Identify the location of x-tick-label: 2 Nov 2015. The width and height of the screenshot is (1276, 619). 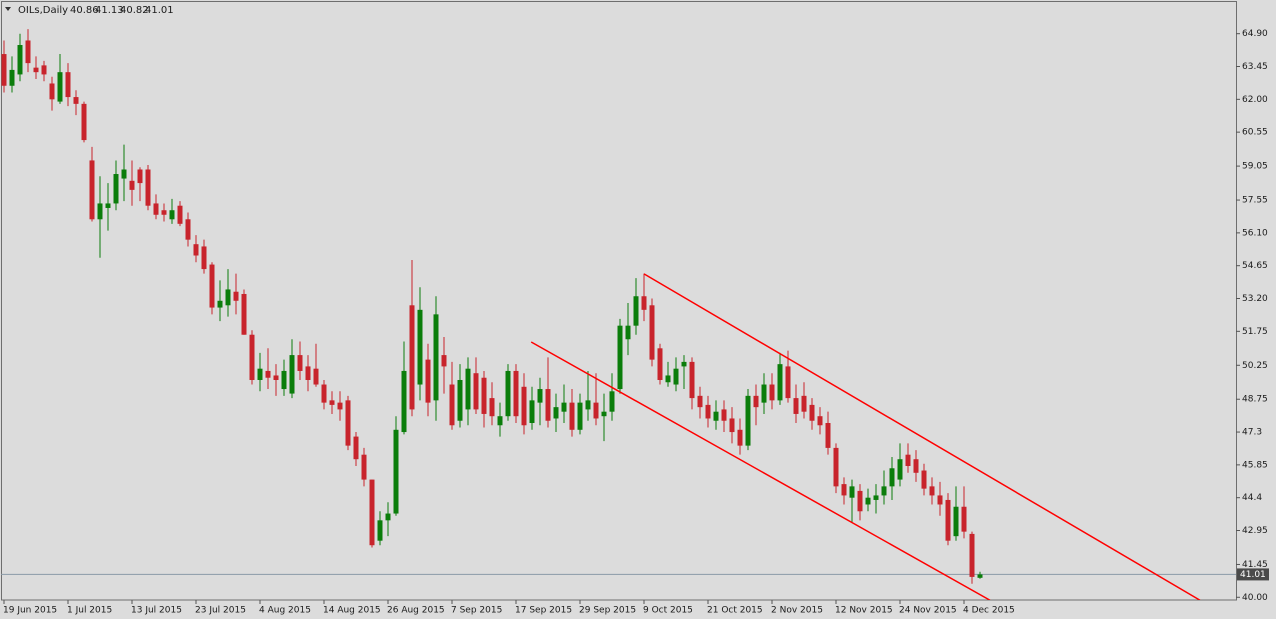
(797, 611).